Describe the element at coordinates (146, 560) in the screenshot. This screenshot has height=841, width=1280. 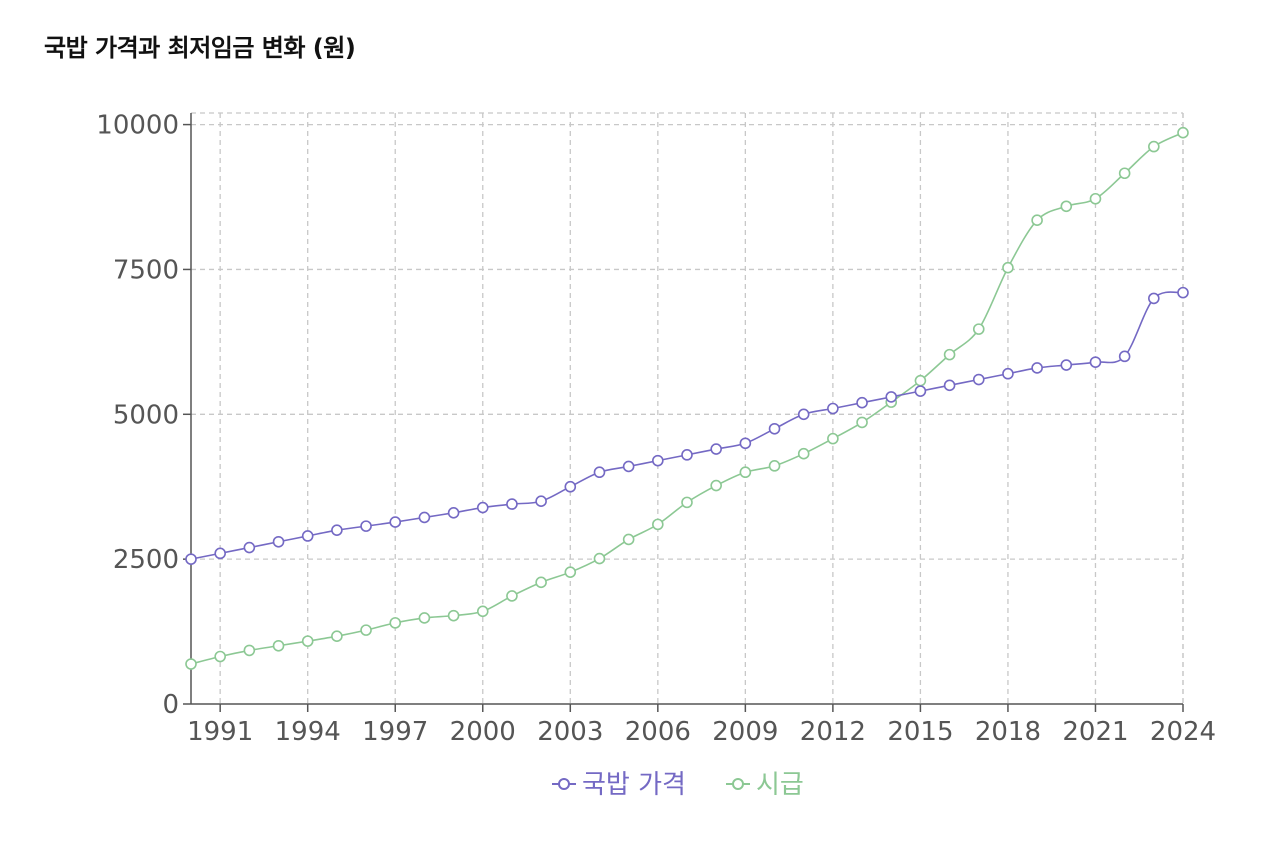
I see `y-tick-label: 2500` at that location.